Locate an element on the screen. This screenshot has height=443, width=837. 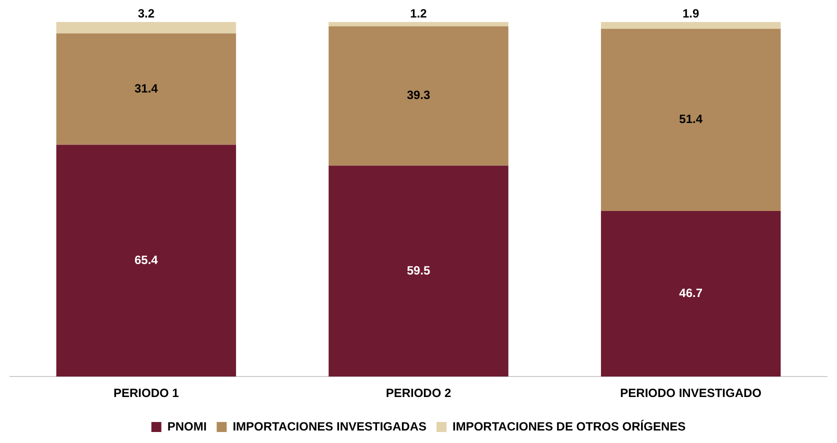
data-label: 65.4 is located at coordinates (146, 259).